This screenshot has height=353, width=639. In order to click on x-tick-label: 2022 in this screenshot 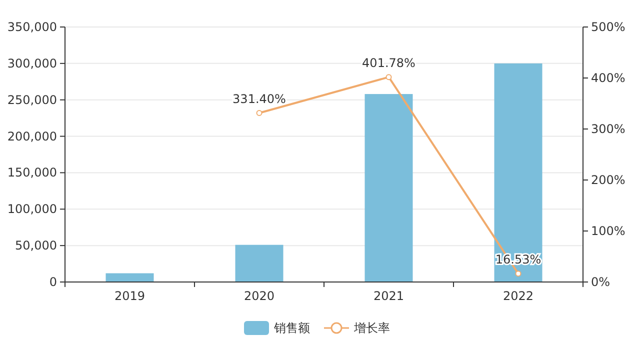, I will do `click(518, 296)`.